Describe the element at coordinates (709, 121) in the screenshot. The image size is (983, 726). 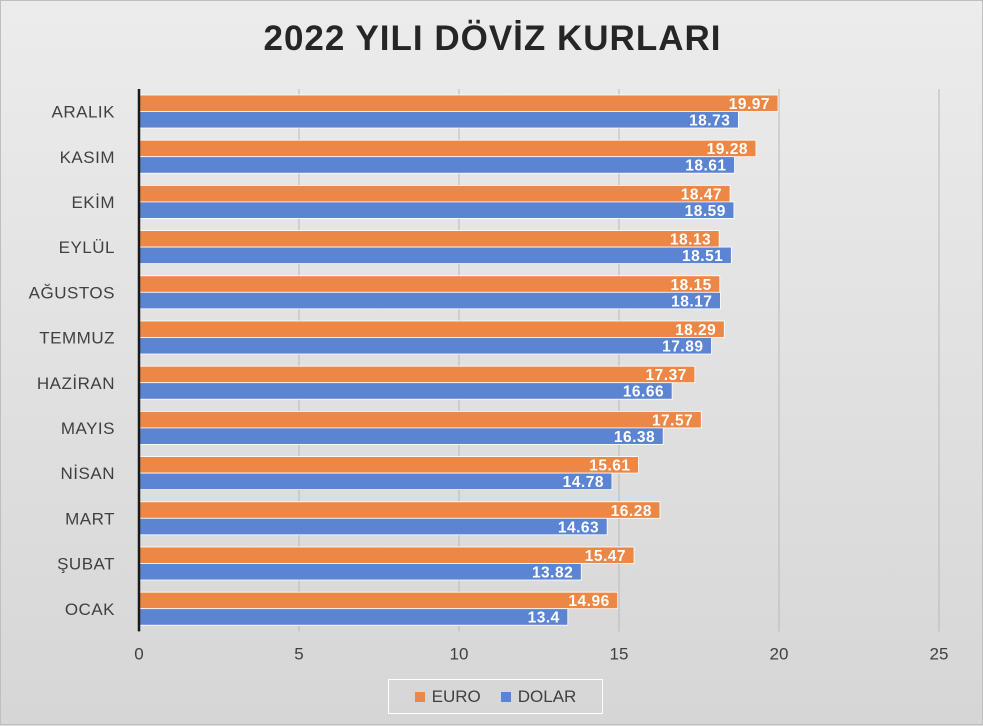
I see `data-label-dolar: 18.73` at that location.